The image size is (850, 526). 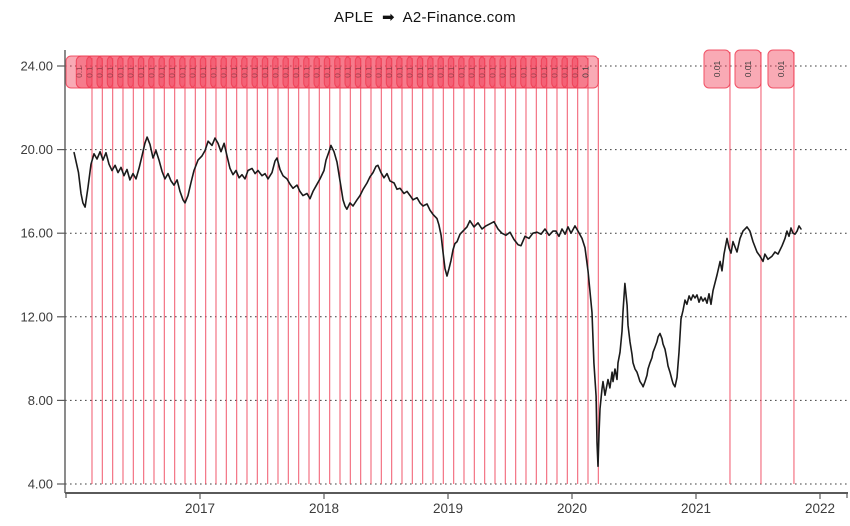 I want to click on y-axis-label: 12.00, so click(x=36, y=316).